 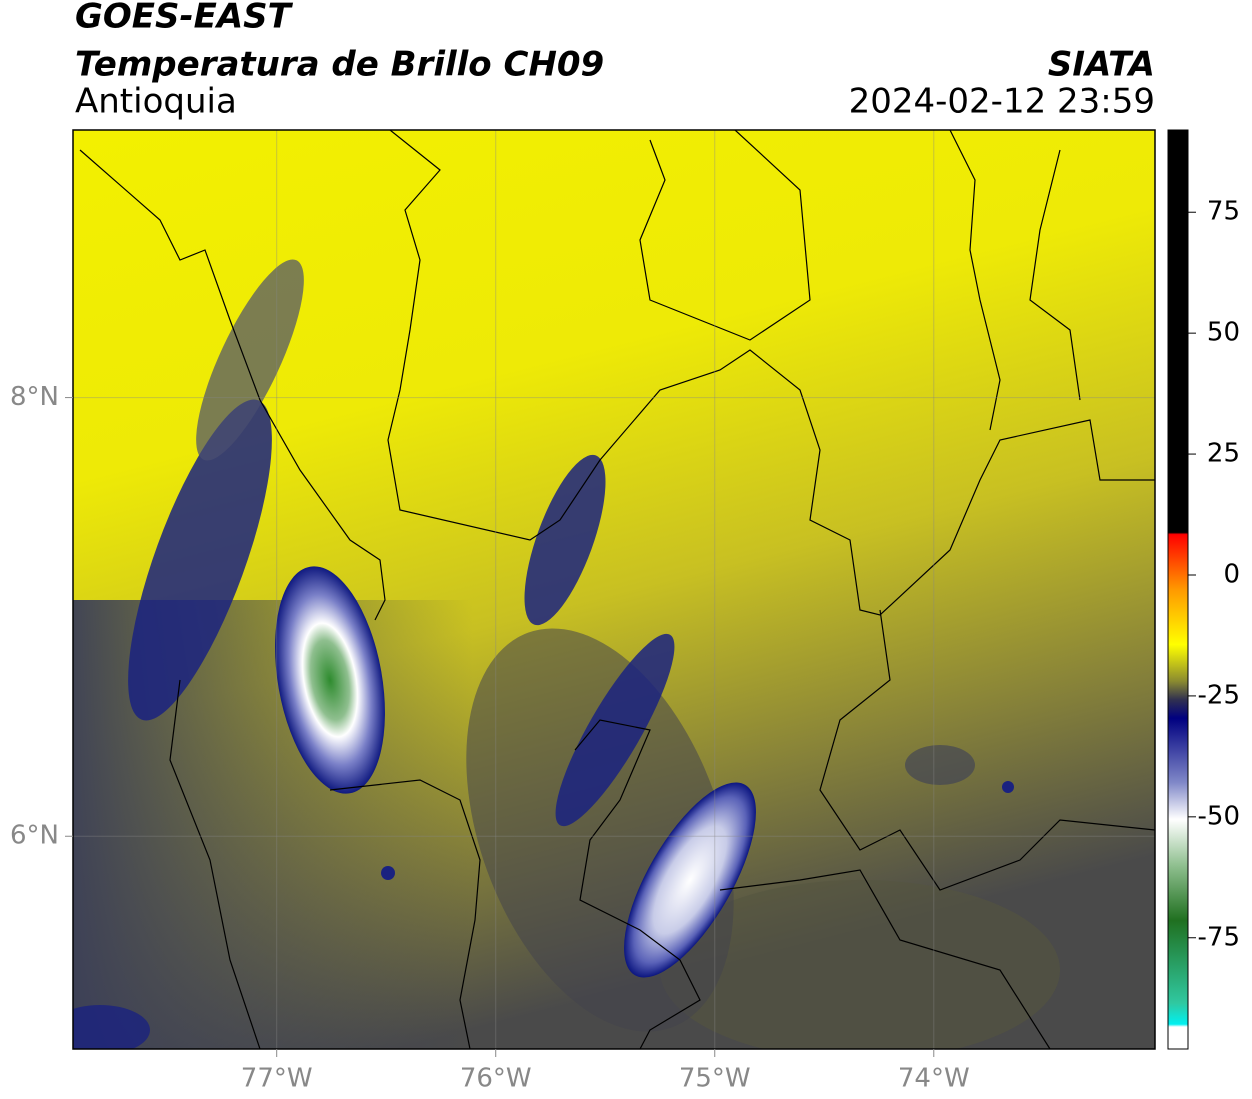 What do you see at coordinates (1231, 574) in the screenshot?
I see `colorbar-tick-label: 0` at bounding box center [1231, 574].